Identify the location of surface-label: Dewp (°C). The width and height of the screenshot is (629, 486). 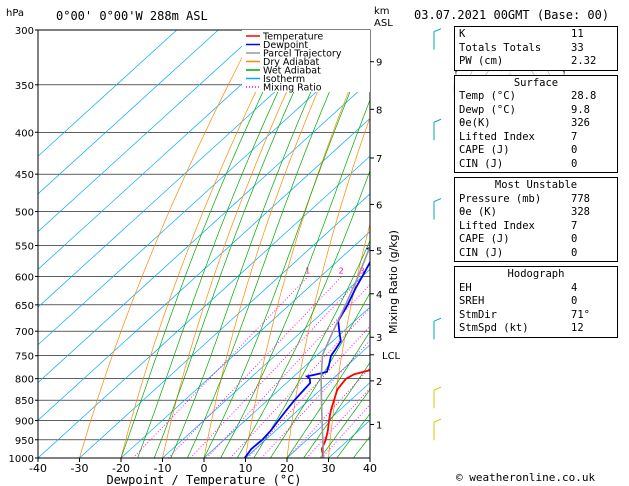
(487, 109).